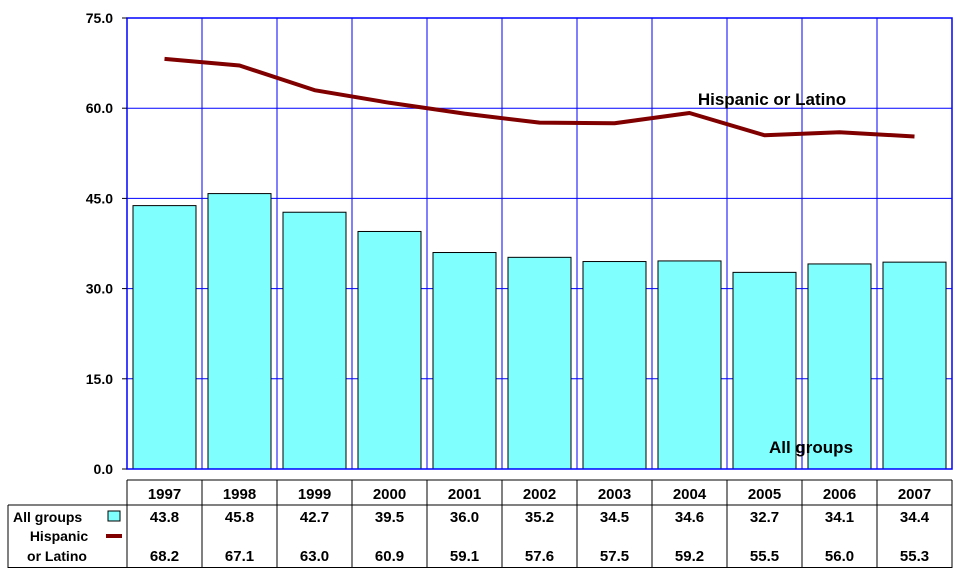 The image size is (962, 568). I want to click on data-label-hispanic: 68.2, so click(164, 556).